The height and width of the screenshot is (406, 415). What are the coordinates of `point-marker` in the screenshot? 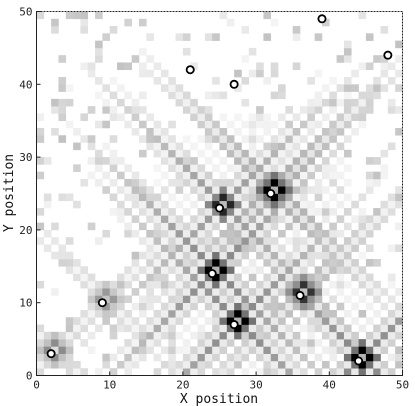 It's located at (51, 354).